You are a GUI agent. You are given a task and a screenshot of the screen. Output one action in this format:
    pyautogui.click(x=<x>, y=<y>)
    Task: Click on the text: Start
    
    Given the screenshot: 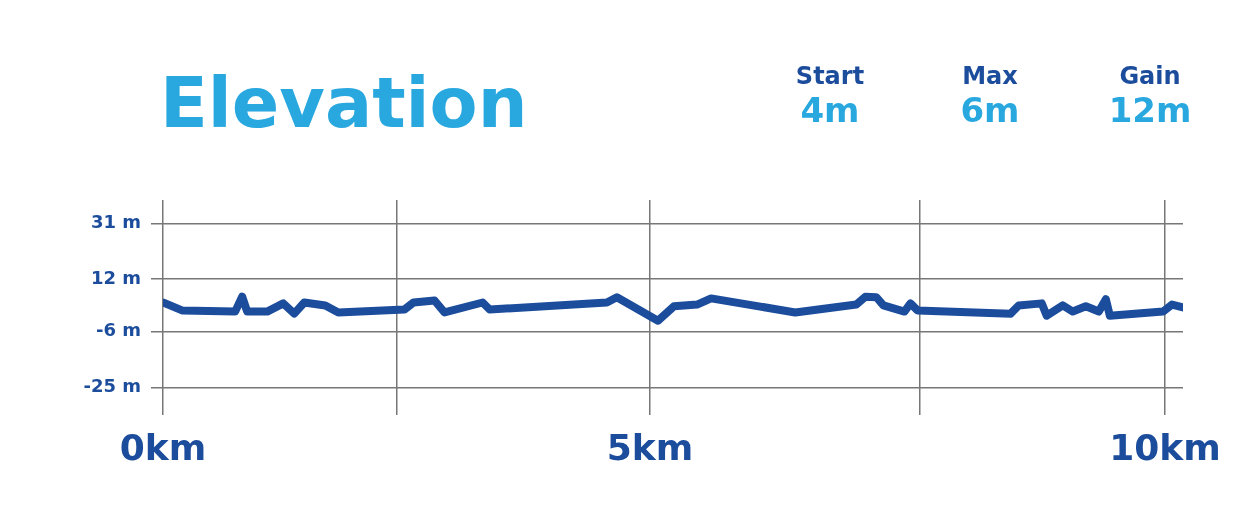 What is the action you would take?
    pyautogui.click(x=830, y=76)
    